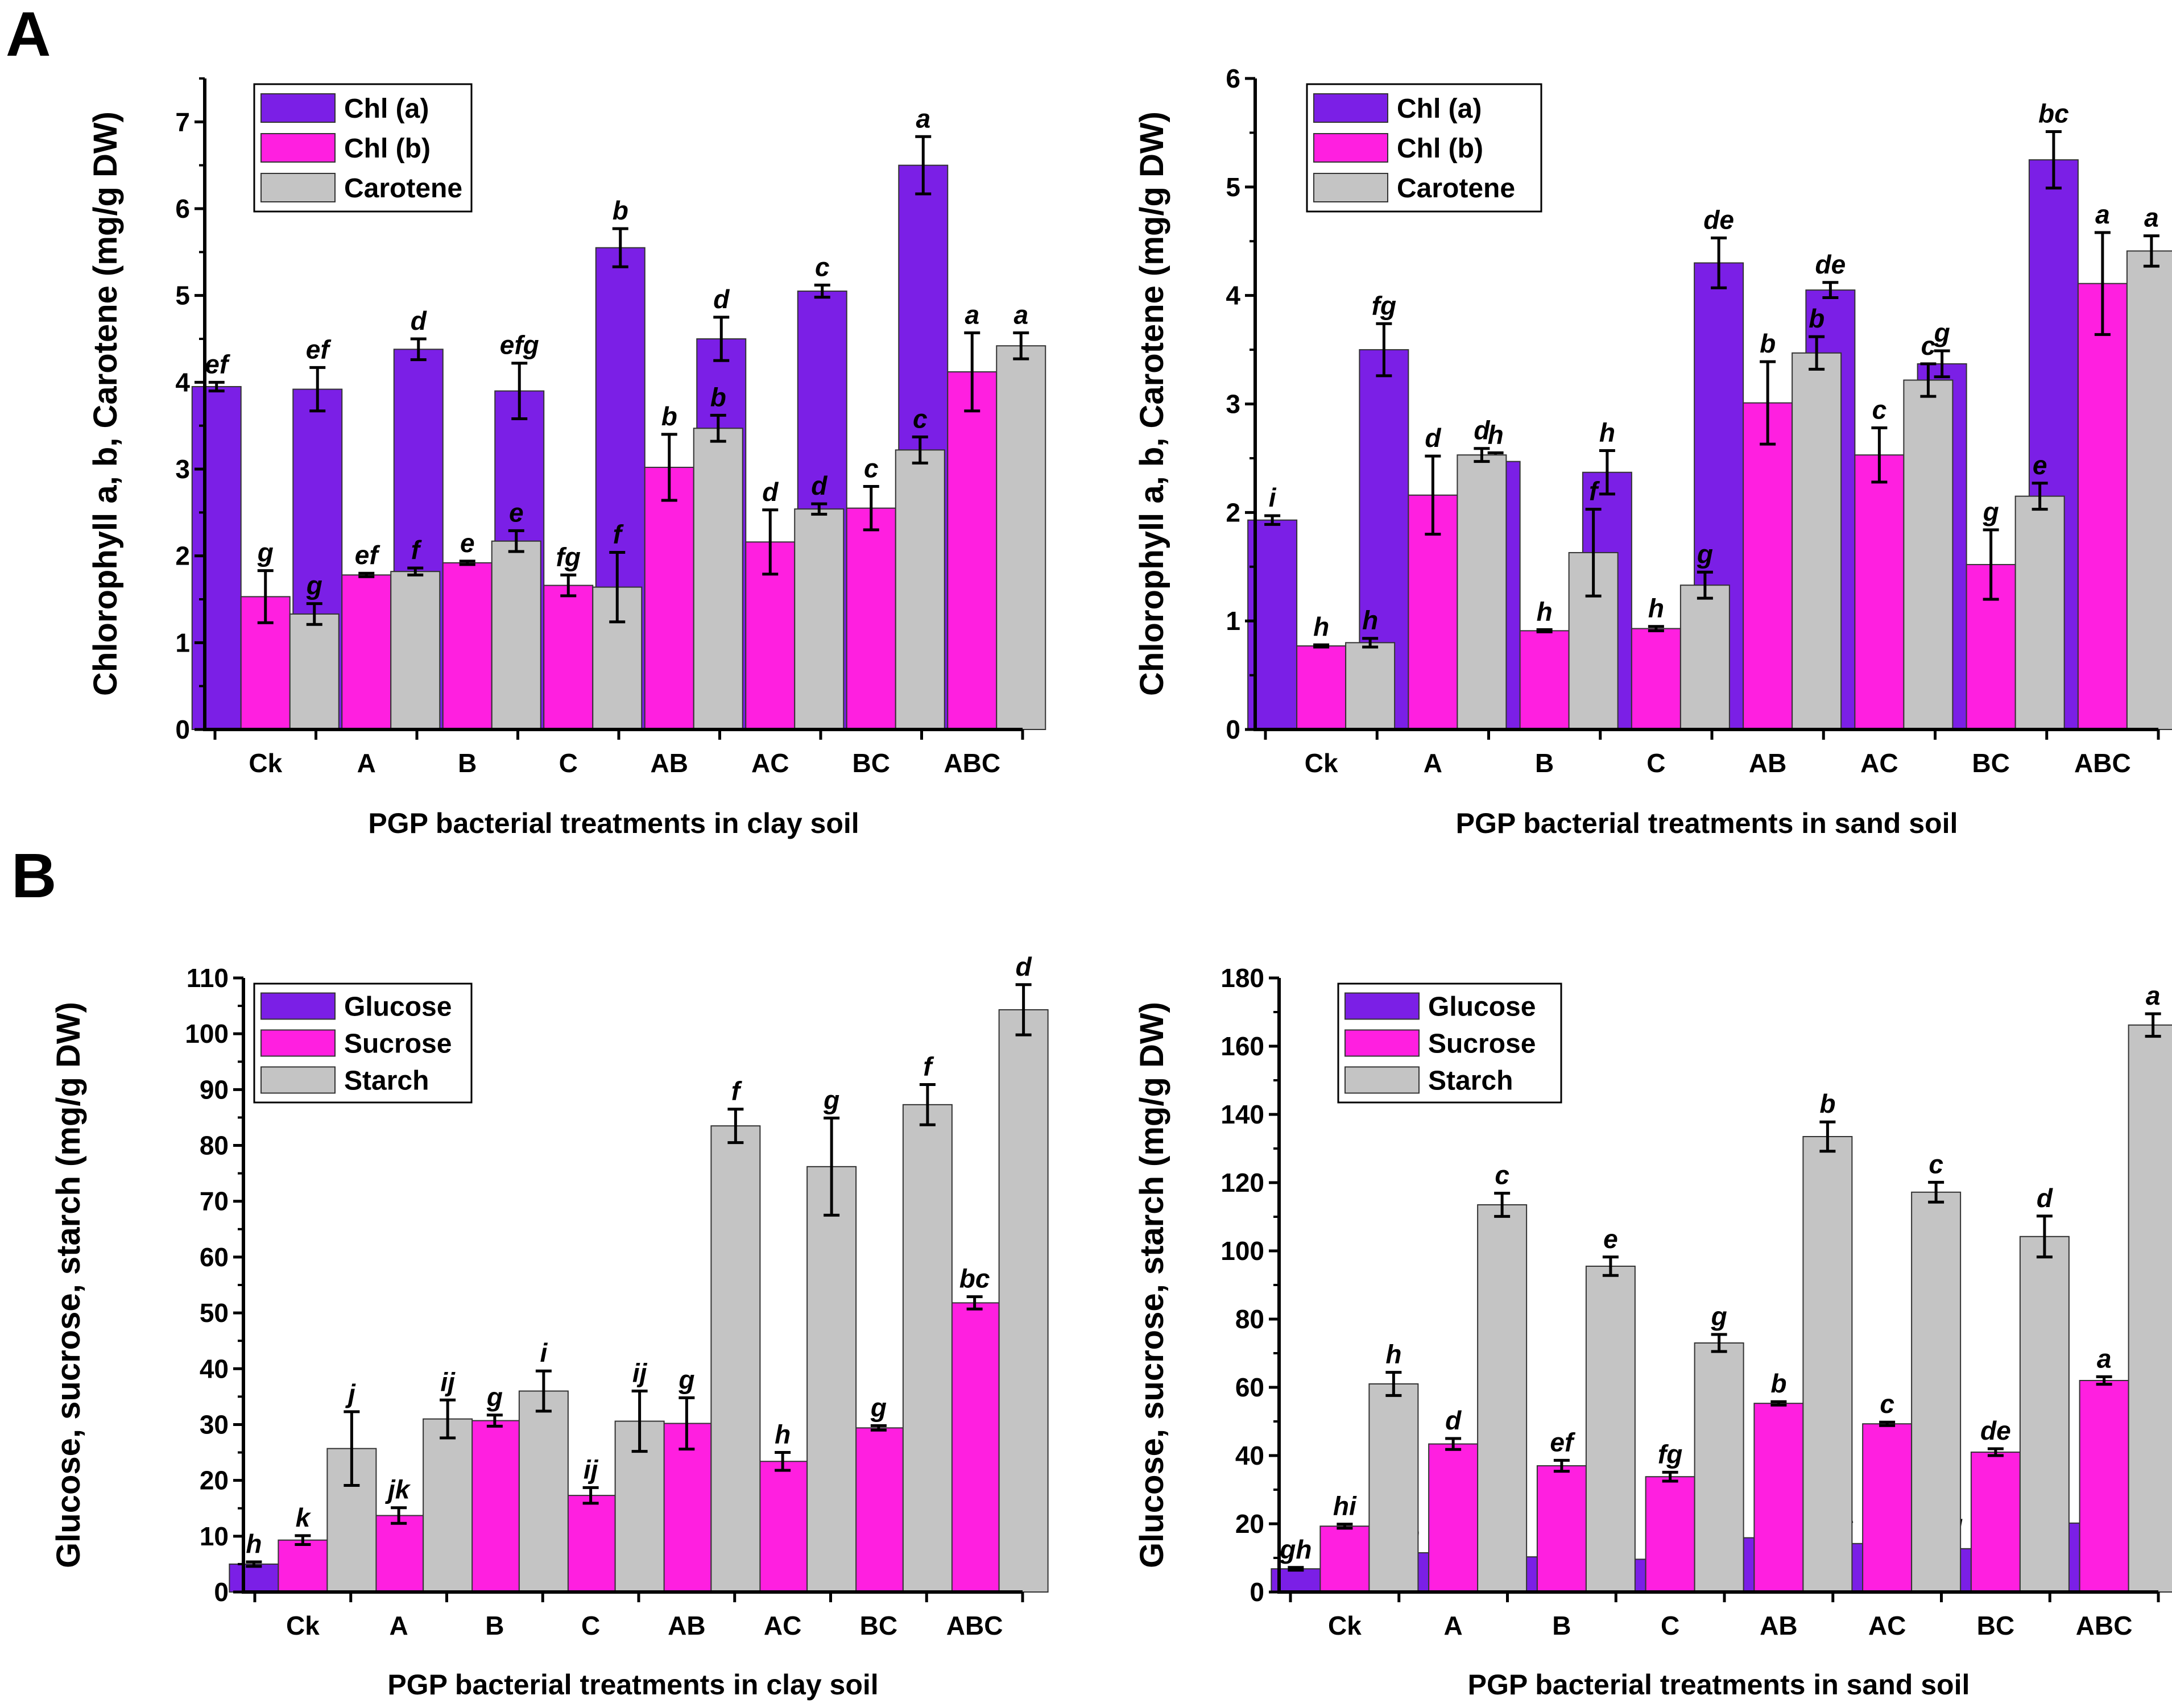 Image resolution: width=2172 pixels, height=1708 pixels. What do you see at coordinates (633, 1685) in the screenshot?
I see `x-axis-title: PGP bacterial treatments in clay soil` at bounding box center [633, 1685].